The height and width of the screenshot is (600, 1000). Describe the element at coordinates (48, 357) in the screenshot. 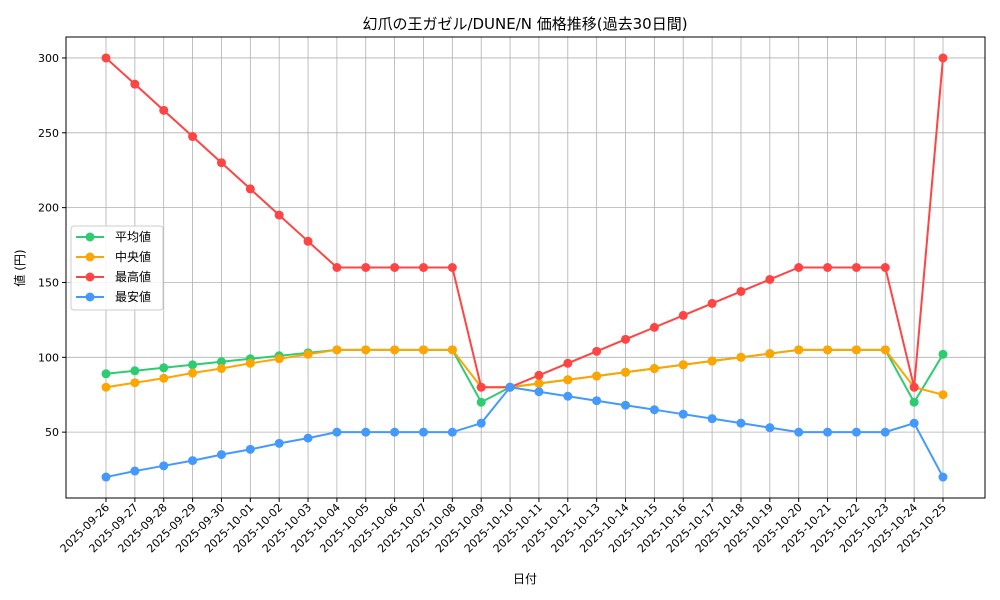

I see `y-tick-label: 100` at that location.